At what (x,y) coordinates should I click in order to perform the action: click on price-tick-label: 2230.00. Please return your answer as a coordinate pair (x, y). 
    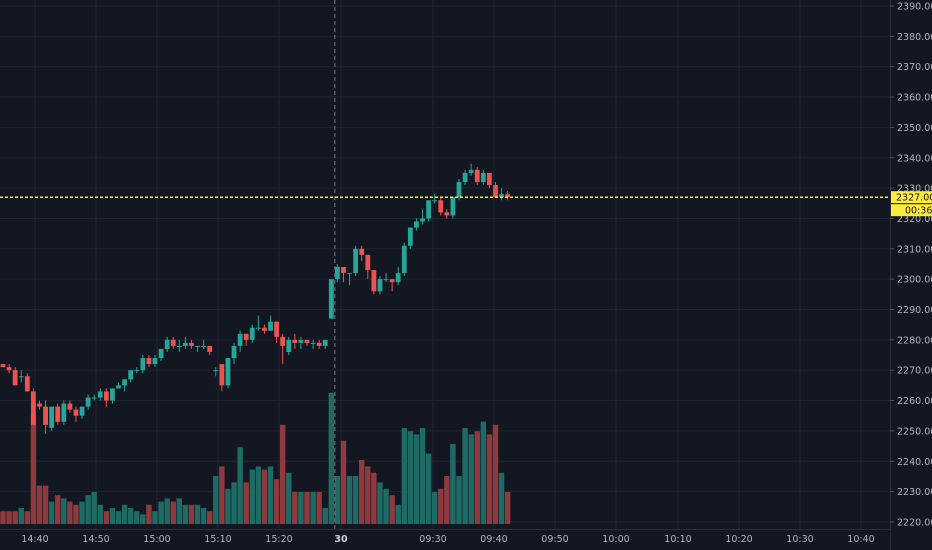
    Looking at the image, I should click on (914, 492).